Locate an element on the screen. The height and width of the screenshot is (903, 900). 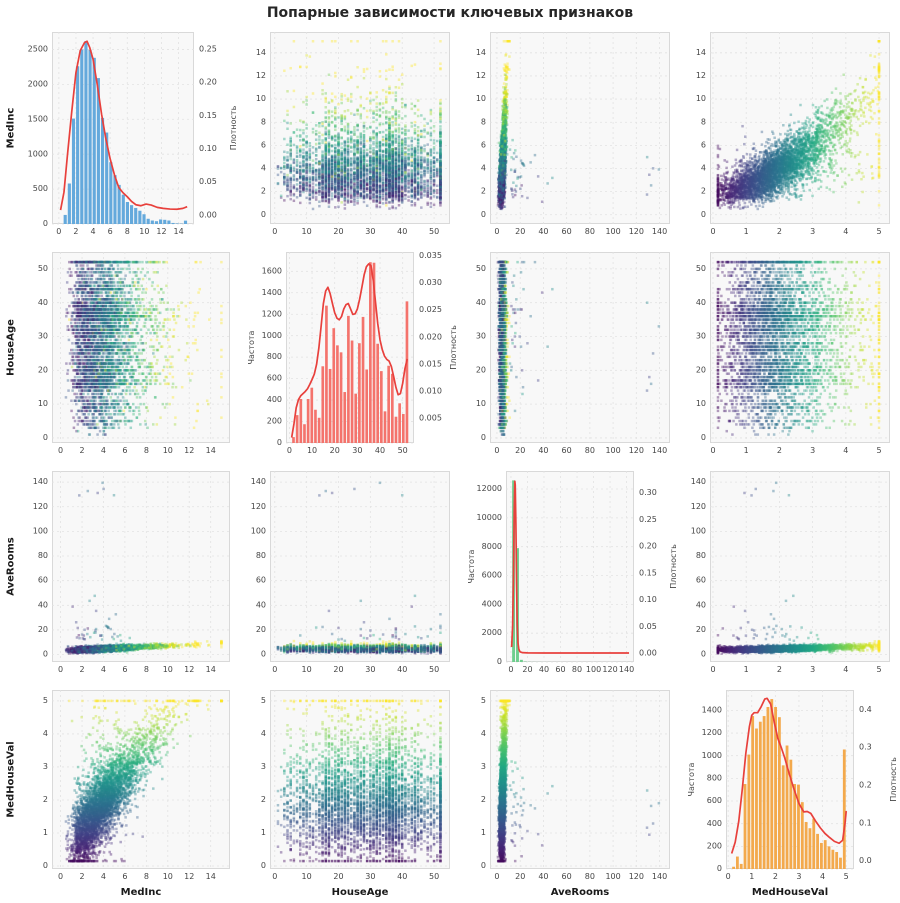
panel-1-1-hist-houseage is located at coordinates (350, 353).